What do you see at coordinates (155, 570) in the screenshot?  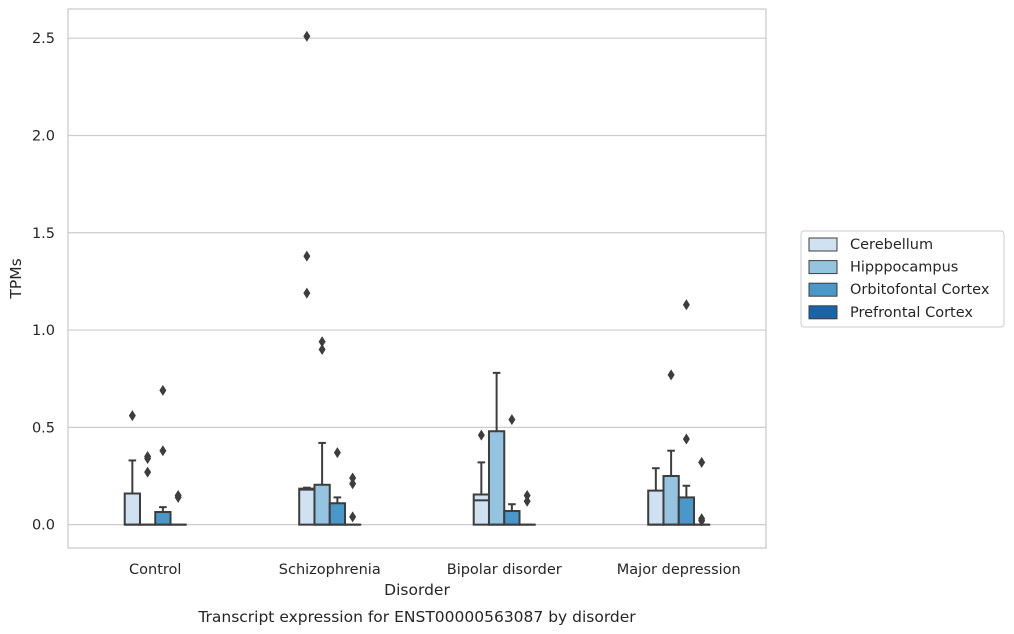 I see `x-tick-label: Control` at bounding box center [155, 570].